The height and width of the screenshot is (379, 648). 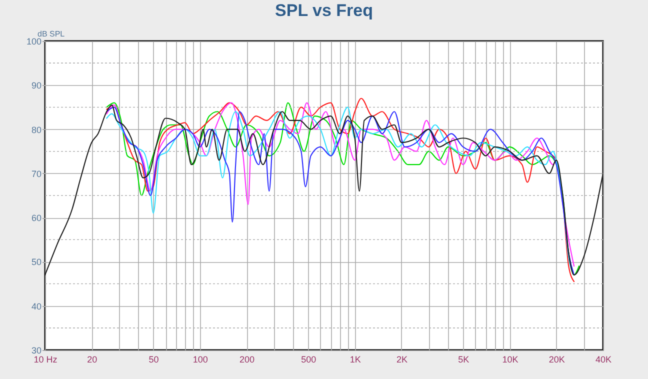 What do you see at coordinates (355, 359) in the screenshot?
I see `x-tick-label: 1K` at bounding box center [355, 359].